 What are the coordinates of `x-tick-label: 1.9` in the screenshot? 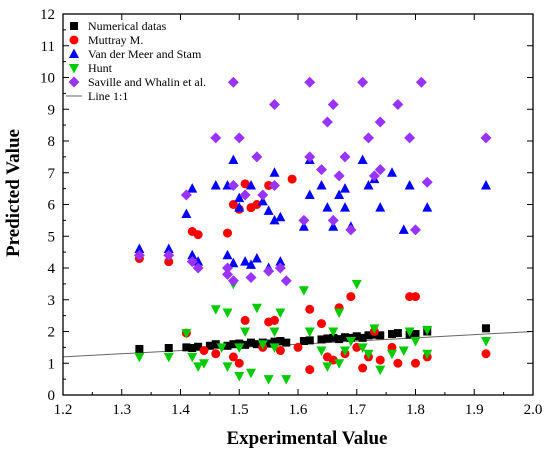 It's located at (474, 410).